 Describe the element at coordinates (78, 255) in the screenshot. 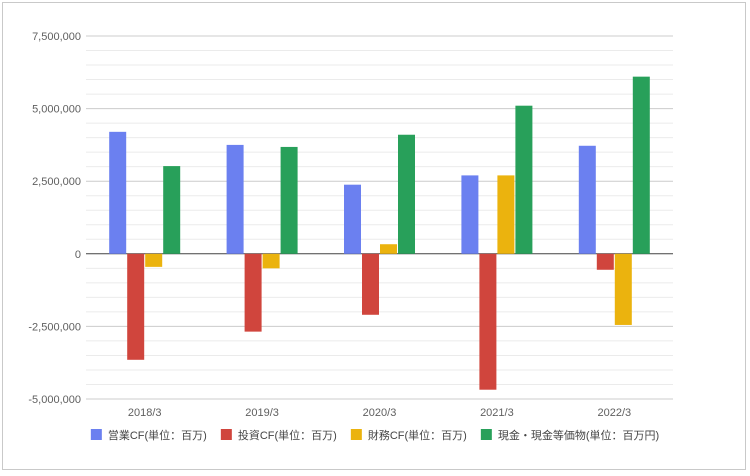

I see `y-tick-label: 0` at that location.